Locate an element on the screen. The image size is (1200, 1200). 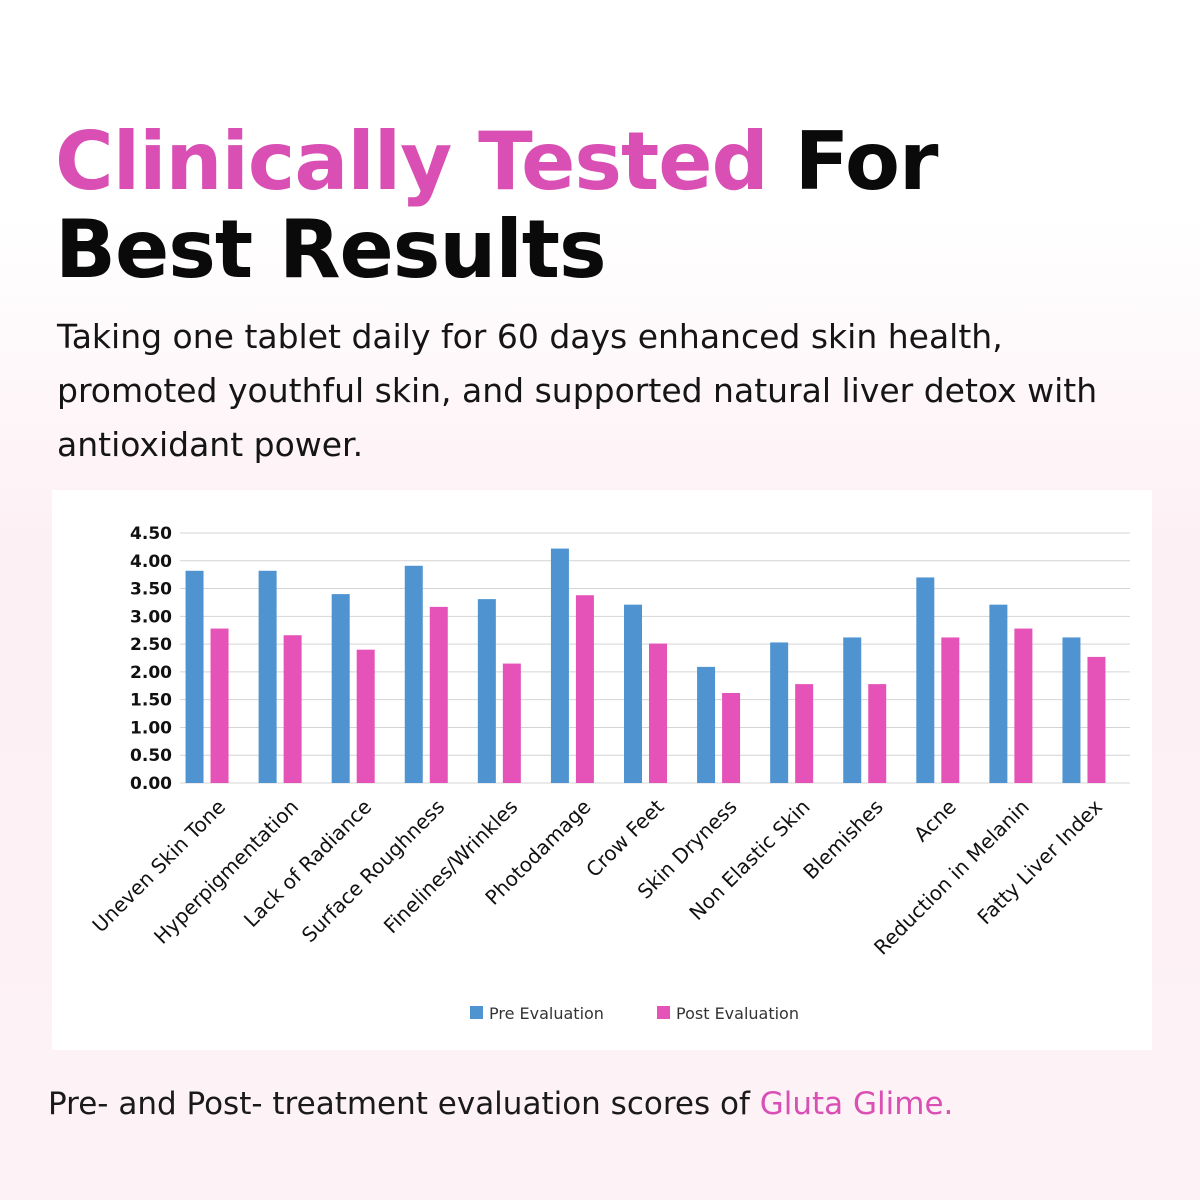
y-tick-label: 4.50 is located at coordinates (151, 534).